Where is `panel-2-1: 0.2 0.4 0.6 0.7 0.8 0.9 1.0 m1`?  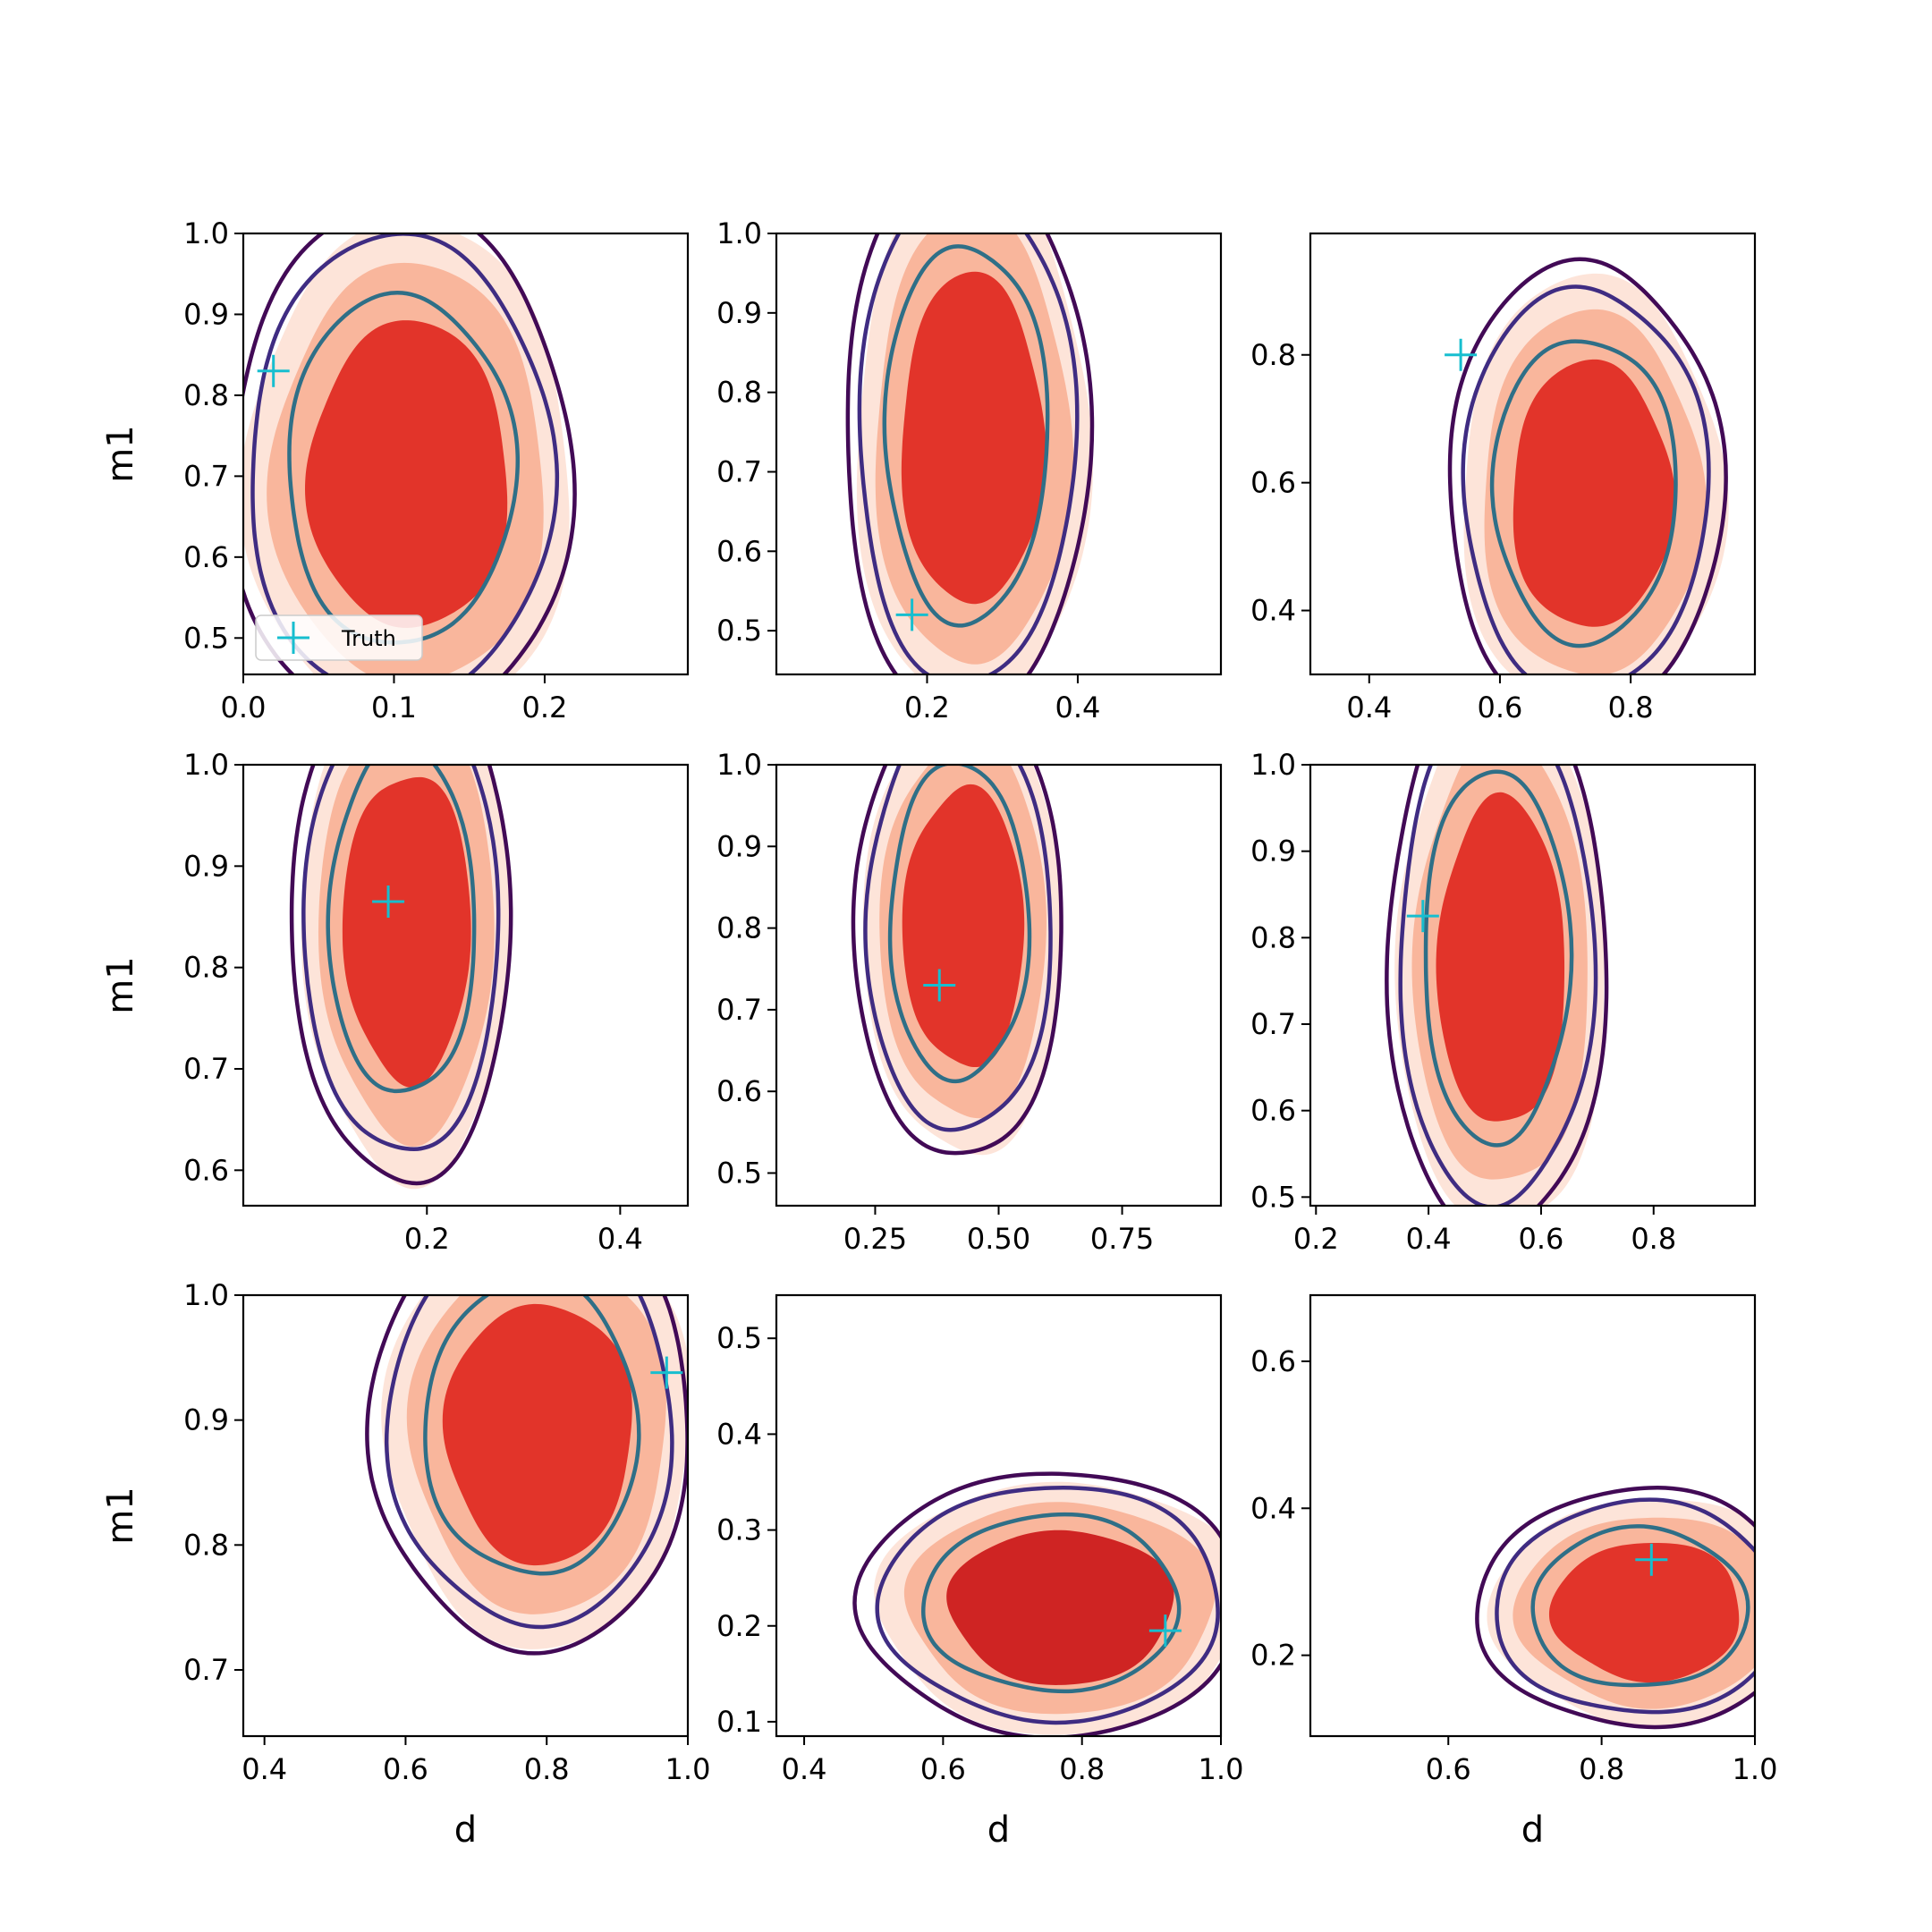
panel-2-1: 0.2 0.4 0.6 0.7 0.8 0.9 1.0 m1 is located at coordinates (395, 1002).